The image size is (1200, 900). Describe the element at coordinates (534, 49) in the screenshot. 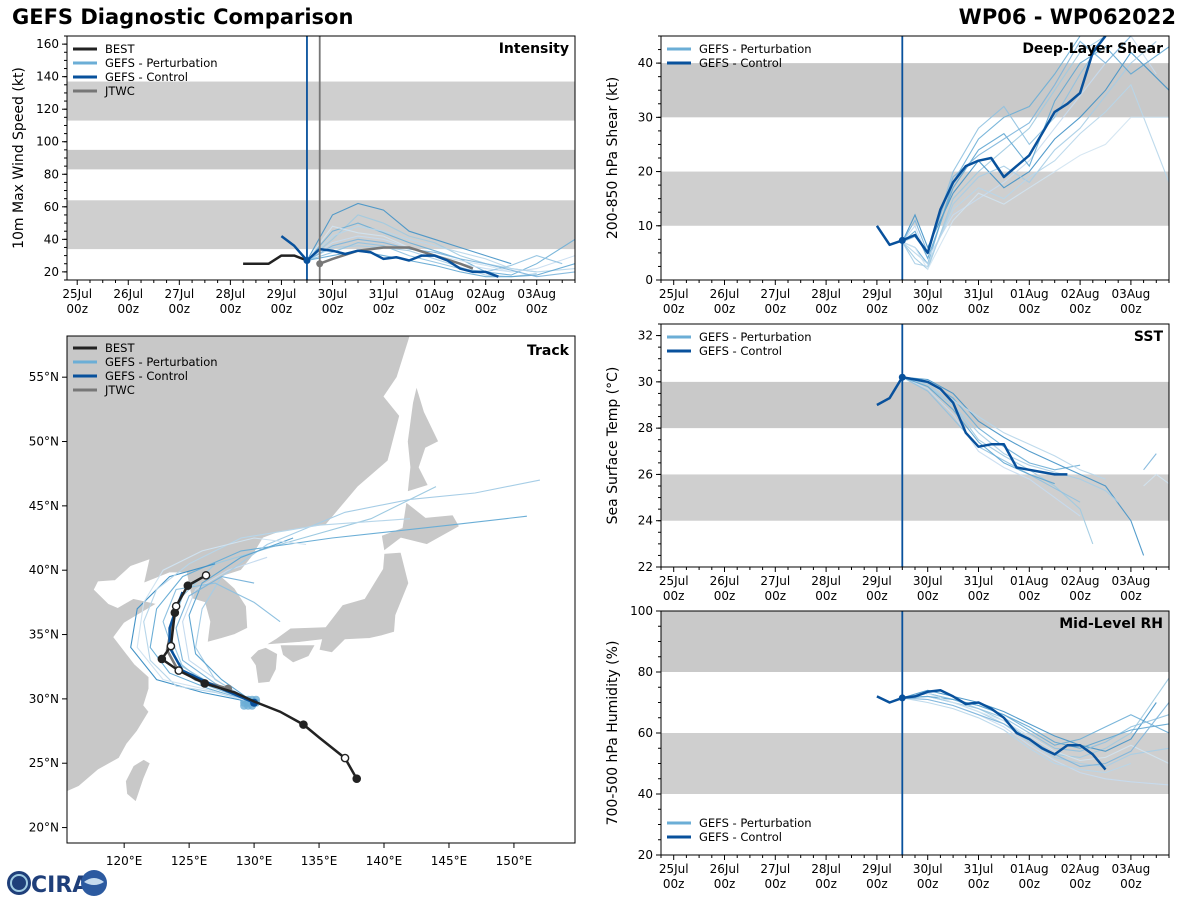

I see `panel-title: Intensity` at that location.